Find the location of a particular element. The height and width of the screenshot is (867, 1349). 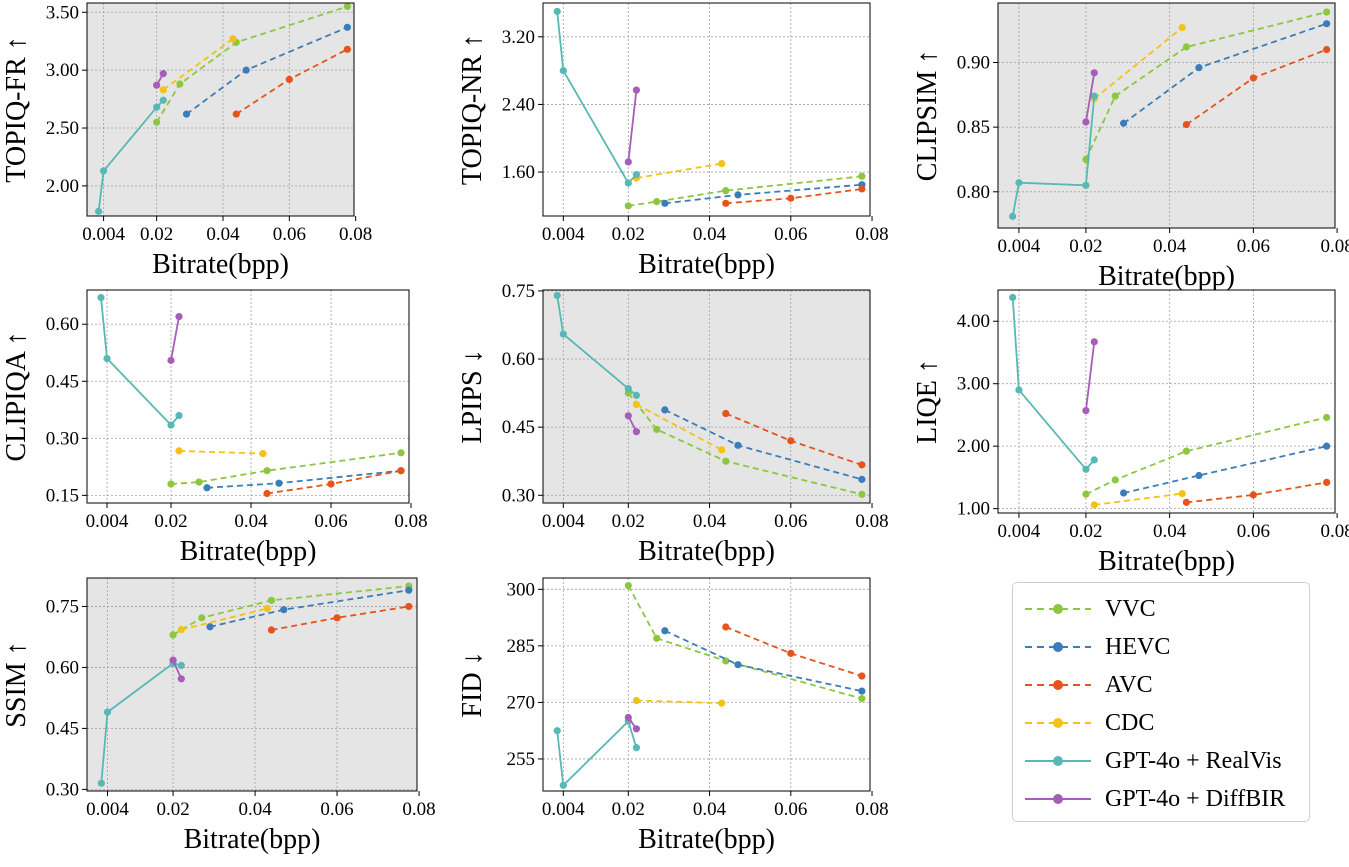

series-line-avc is located at coordinates (1256, 492).